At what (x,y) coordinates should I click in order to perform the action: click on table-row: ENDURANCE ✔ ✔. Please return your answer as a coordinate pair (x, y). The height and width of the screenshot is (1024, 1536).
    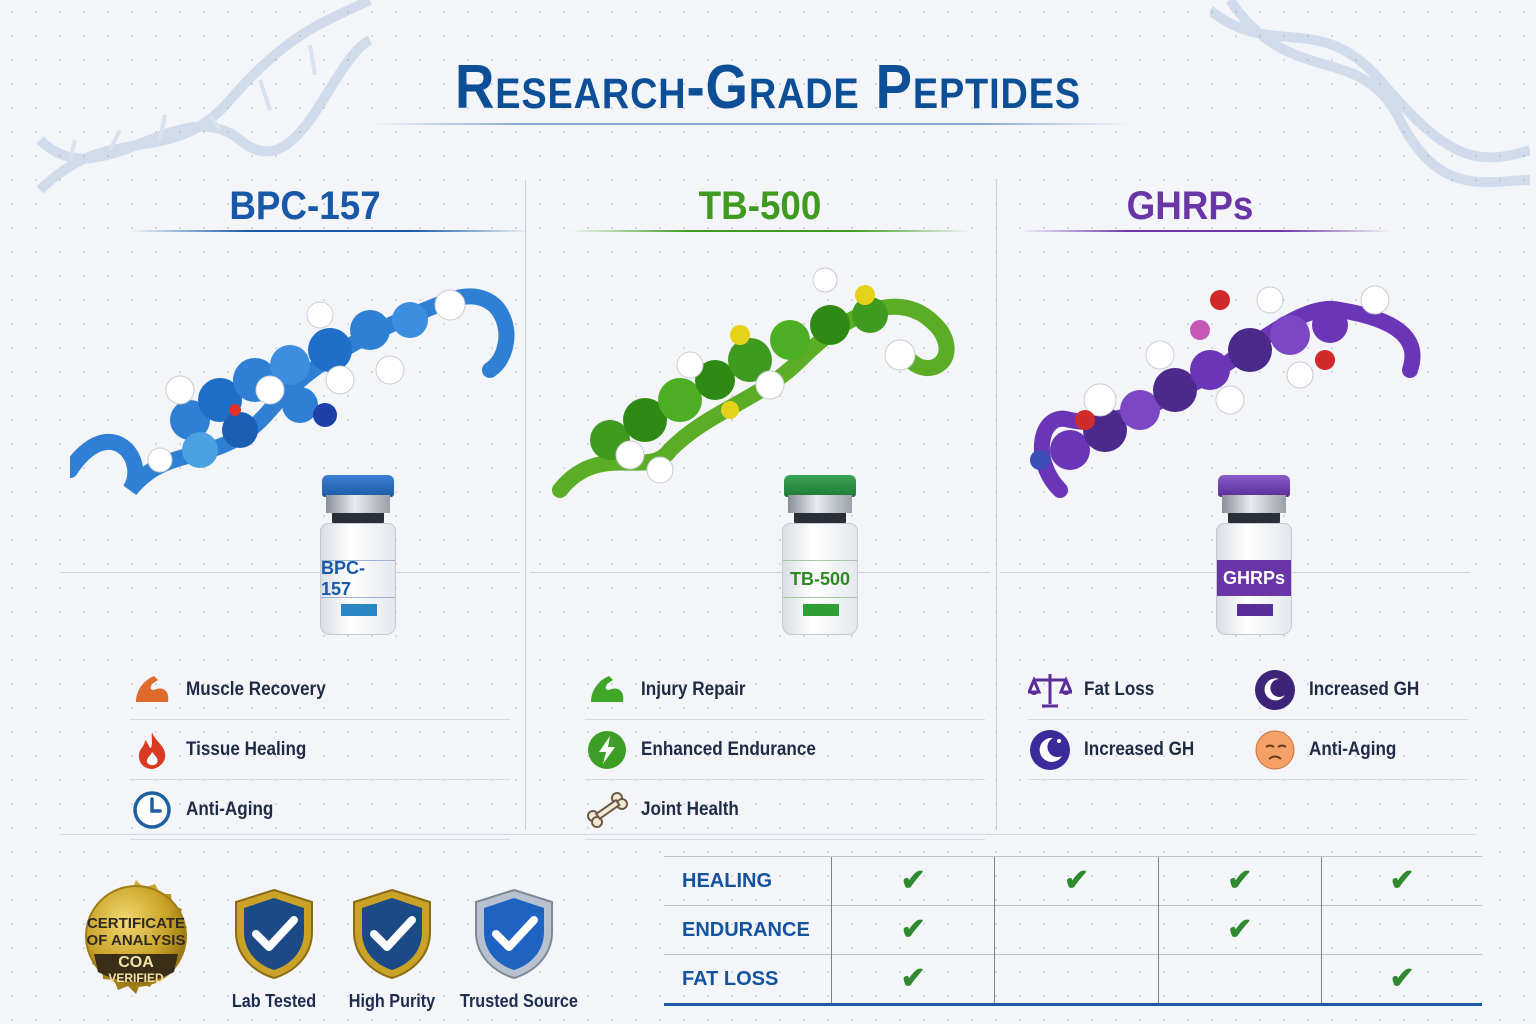
    Looking at the image, I should click on (1073, 930).